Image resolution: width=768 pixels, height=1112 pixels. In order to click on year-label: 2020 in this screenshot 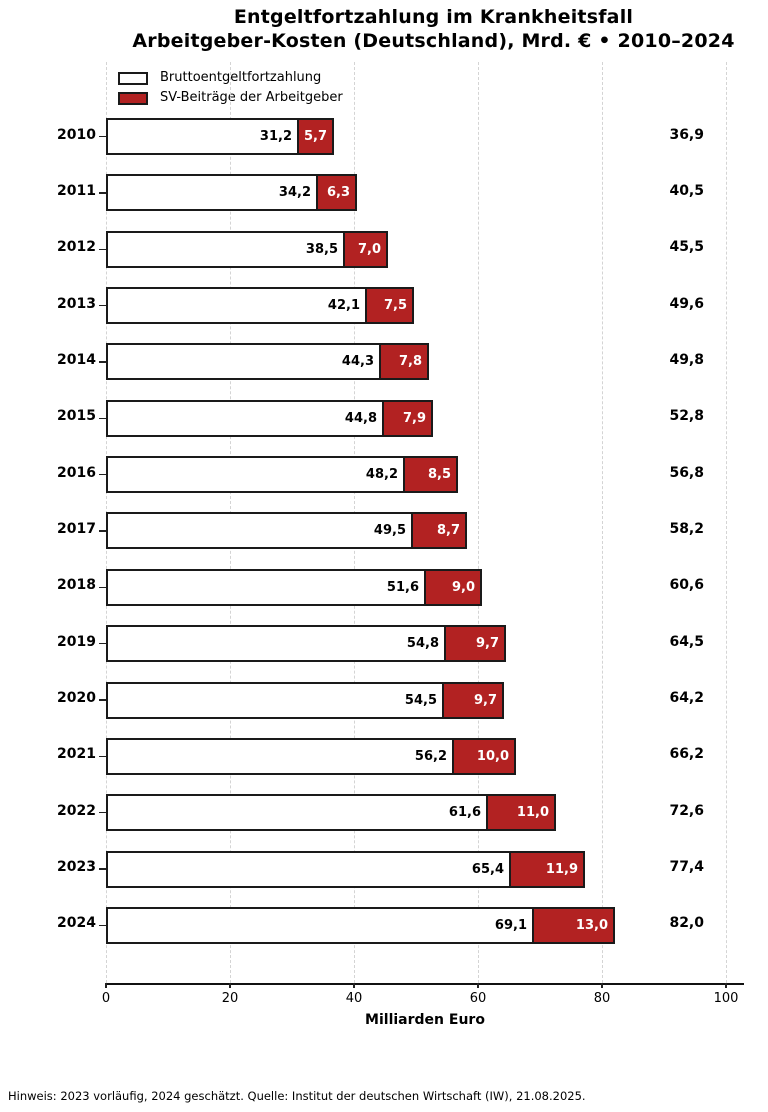, I will do `click(76, 698)`.